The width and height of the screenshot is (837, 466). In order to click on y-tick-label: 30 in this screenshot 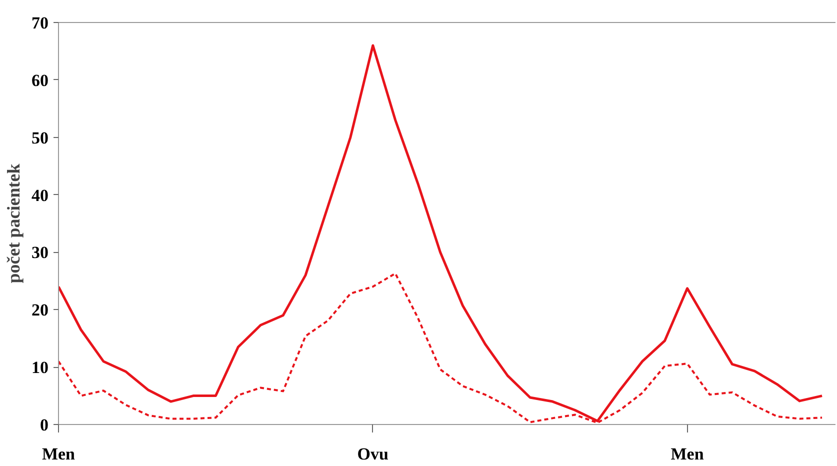, I will do `click(40, 252)`.